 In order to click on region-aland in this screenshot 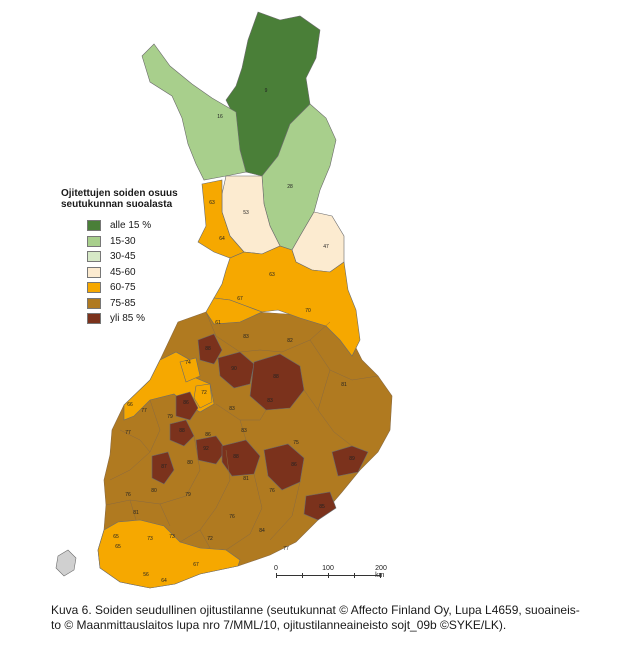, I will do `click(66, 563)`.